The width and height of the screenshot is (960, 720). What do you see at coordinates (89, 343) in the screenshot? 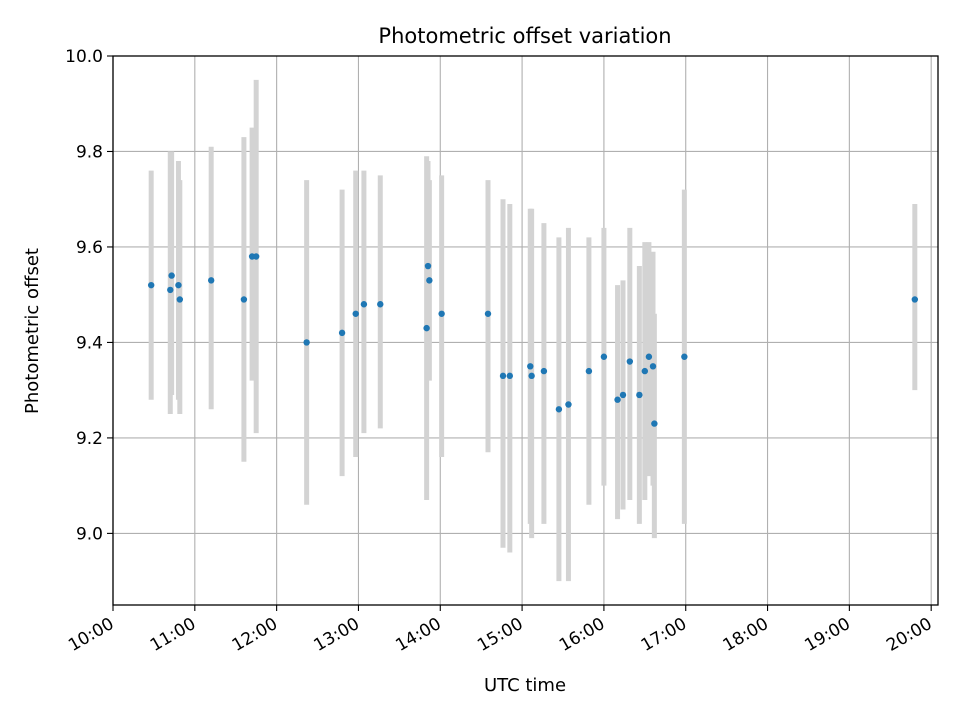
I see `y-tick-label: 9.4` at bounding box center [89, 343].